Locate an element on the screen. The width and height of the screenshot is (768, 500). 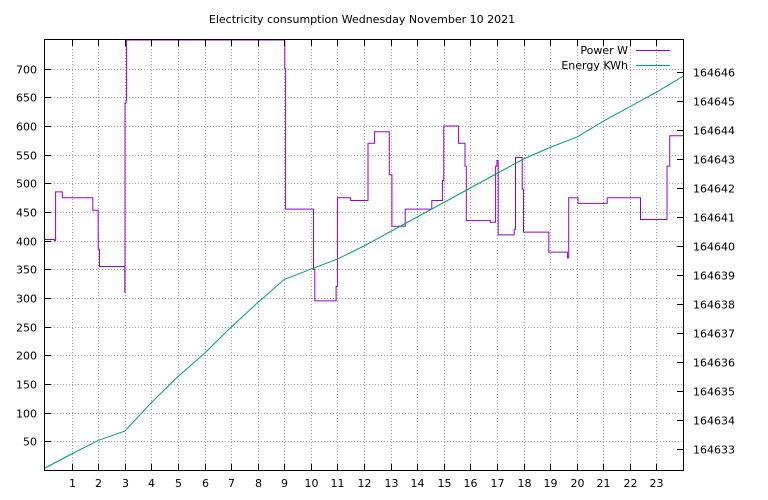
x-tick-label: 5 is located at coordinates (178, 483).